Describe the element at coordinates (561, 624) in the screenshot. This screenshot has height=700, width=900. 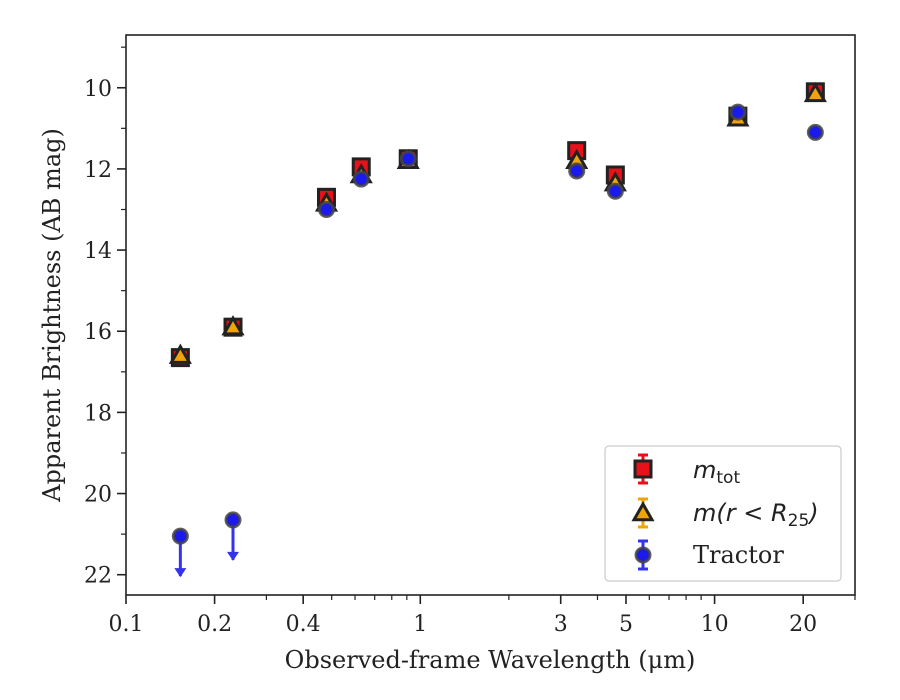
I see `x-tick-label: 3` at that location.